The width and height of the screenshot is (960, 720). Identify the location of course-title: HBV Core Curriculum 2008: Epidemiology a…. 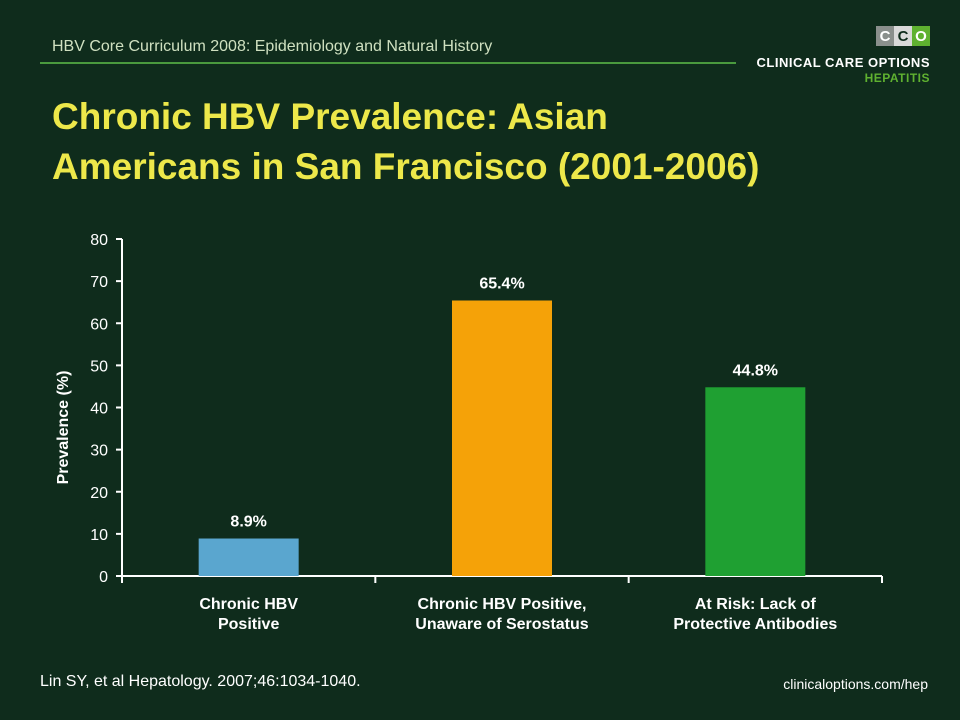
(272, 46).